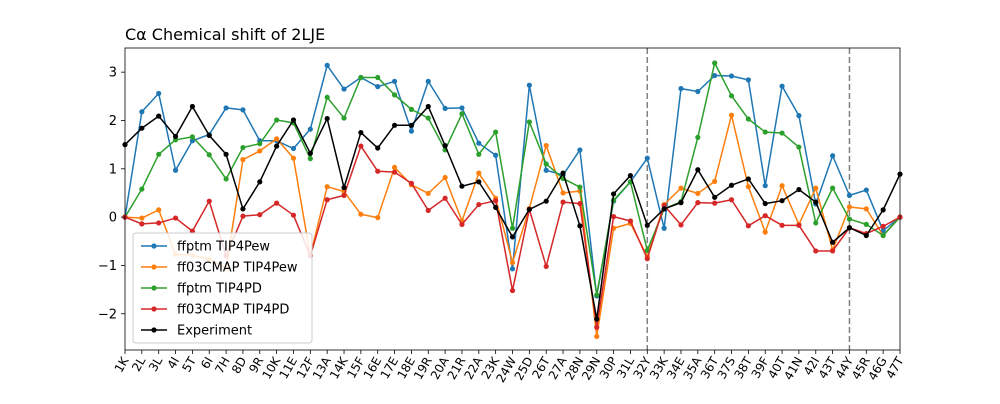 This screenshot has height=404, width=1000. I want to click on legend-item: Experiment, so click(196, 331).